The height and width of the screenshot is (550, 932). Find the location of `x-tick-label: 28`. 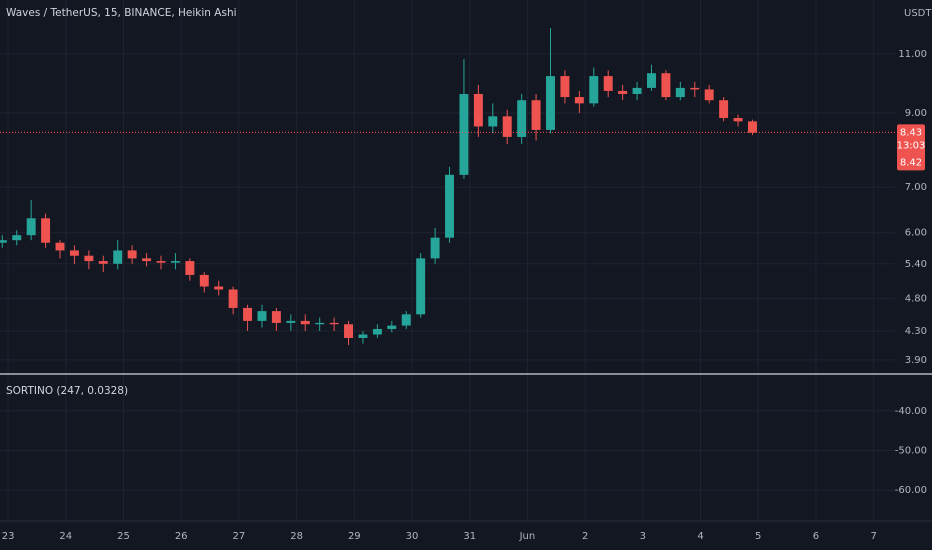

x-tick-label: 28 is located at coordinates (296, 536).